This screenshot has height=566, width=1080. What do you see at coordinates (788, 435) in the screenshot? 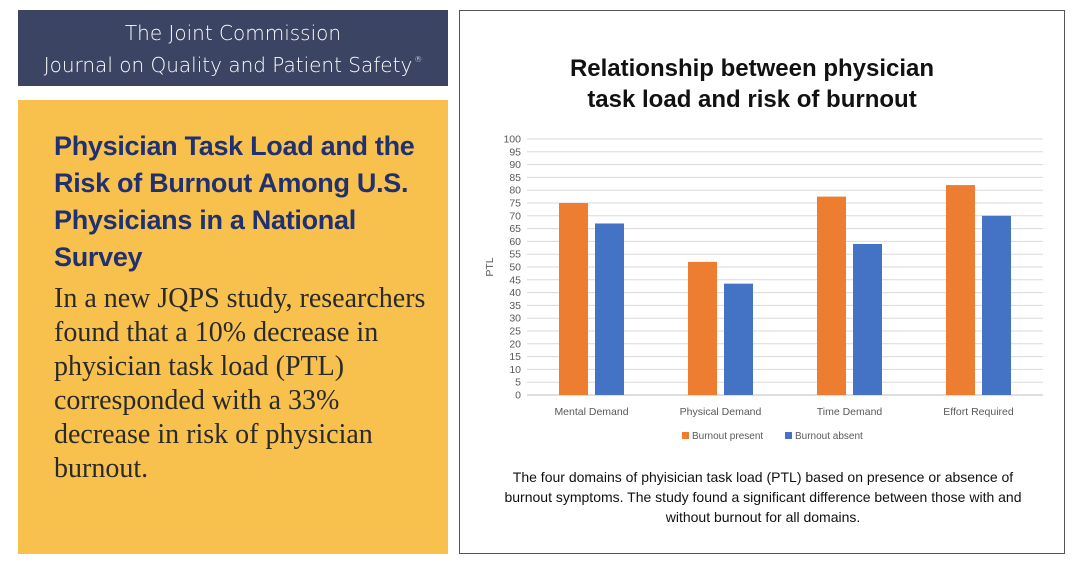
I see `legend-swatch-burnout-absent` at bounding box center [788, 435].